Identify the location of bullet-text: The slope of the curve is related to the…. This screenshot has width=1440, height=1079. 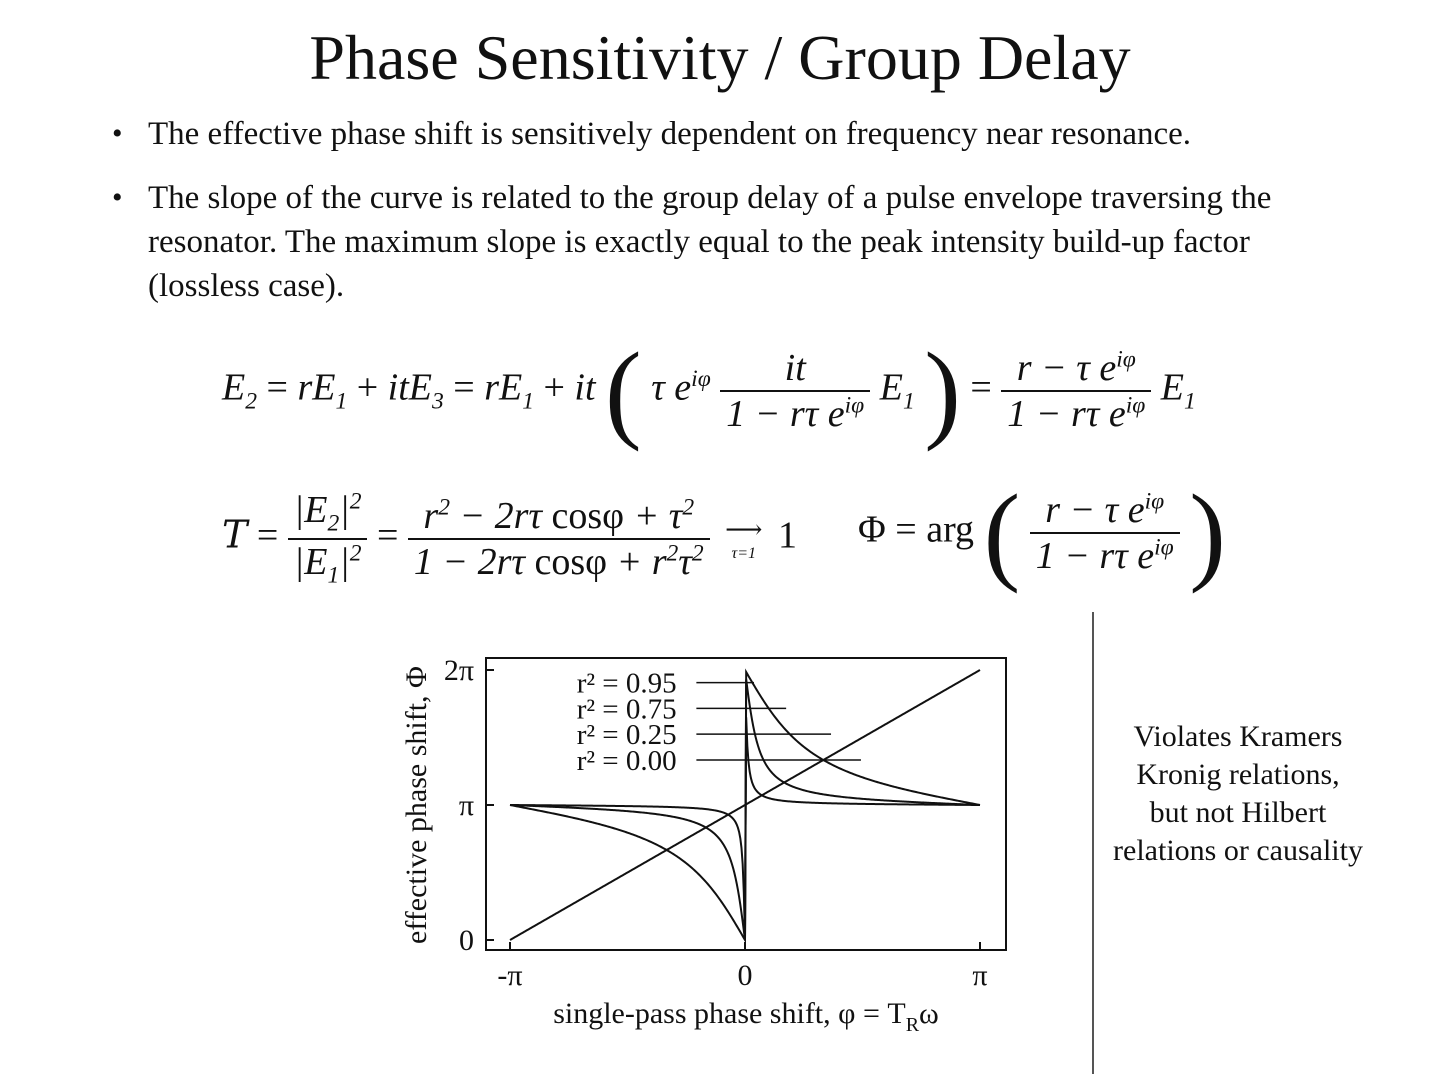
(710, 242).